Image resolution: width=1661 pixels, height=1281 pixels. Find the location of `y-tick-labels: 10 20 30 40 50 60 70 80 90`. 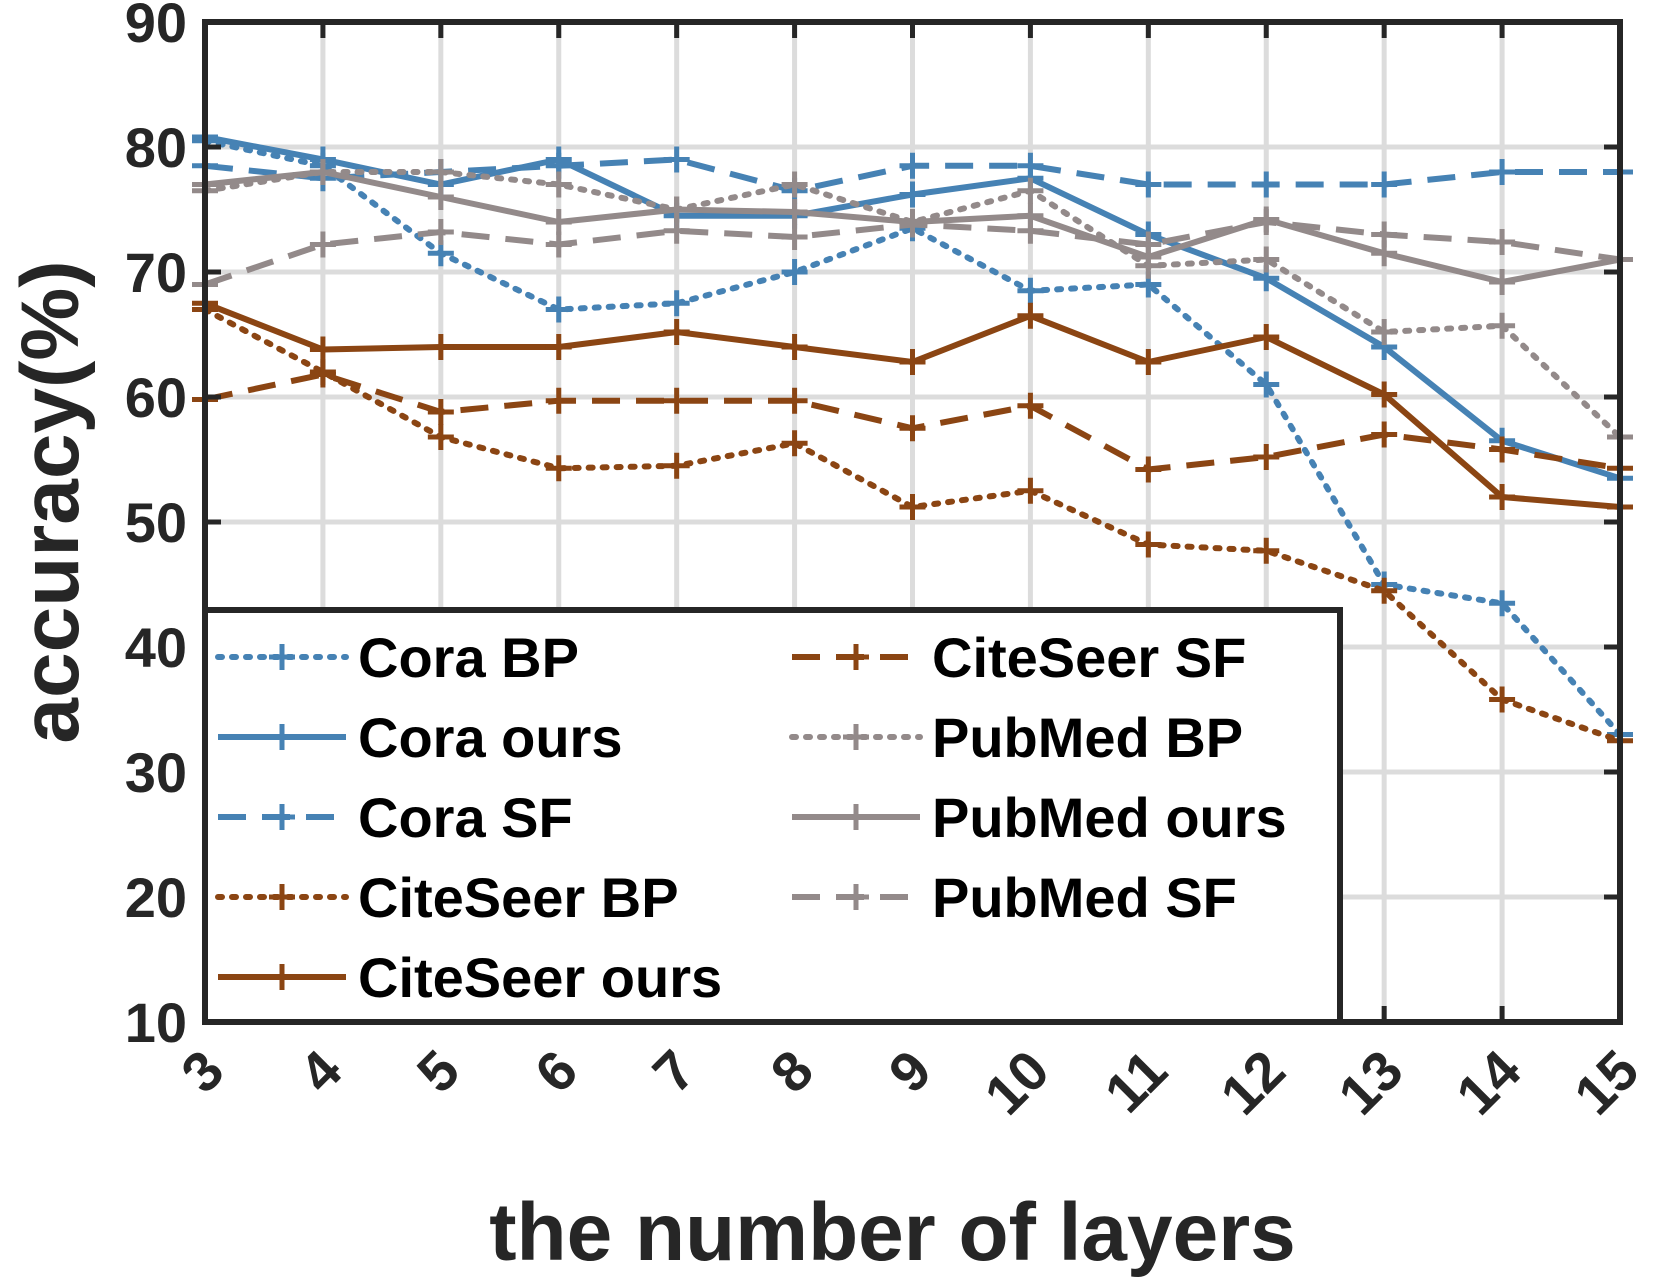

y-tick-labels: 10 20 30 40 50 60 70 80 90 is located at coordinates (156, 527).